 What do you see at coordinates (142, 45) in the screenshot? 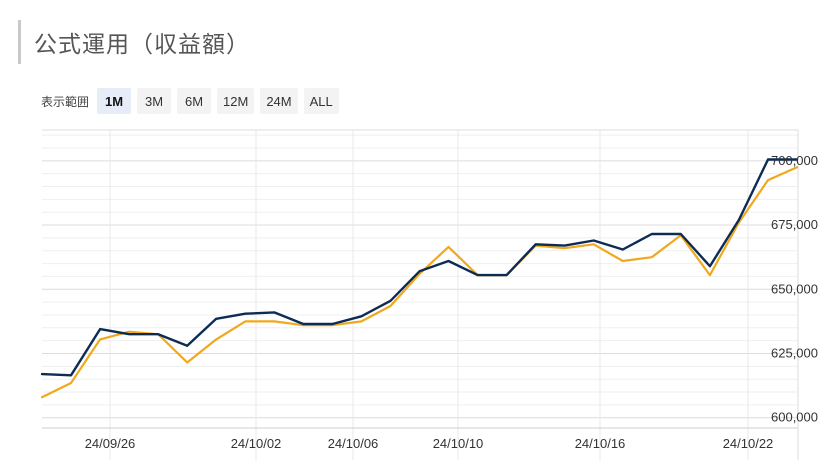
I see `page-title: 公式運用（収益額）` at bounding box center [142, 45].